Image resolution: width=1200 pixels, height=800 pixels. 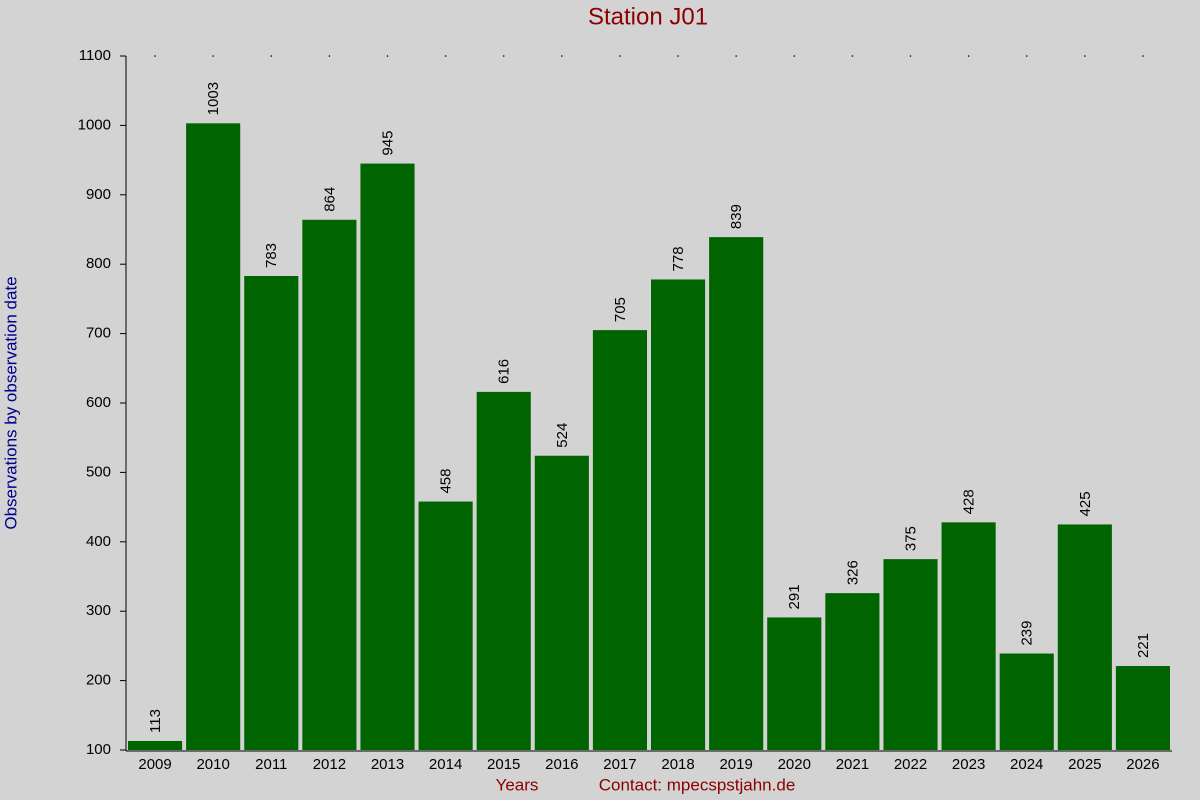 I want to click on y-tick-label: 1100, so click(x=95, y=55).